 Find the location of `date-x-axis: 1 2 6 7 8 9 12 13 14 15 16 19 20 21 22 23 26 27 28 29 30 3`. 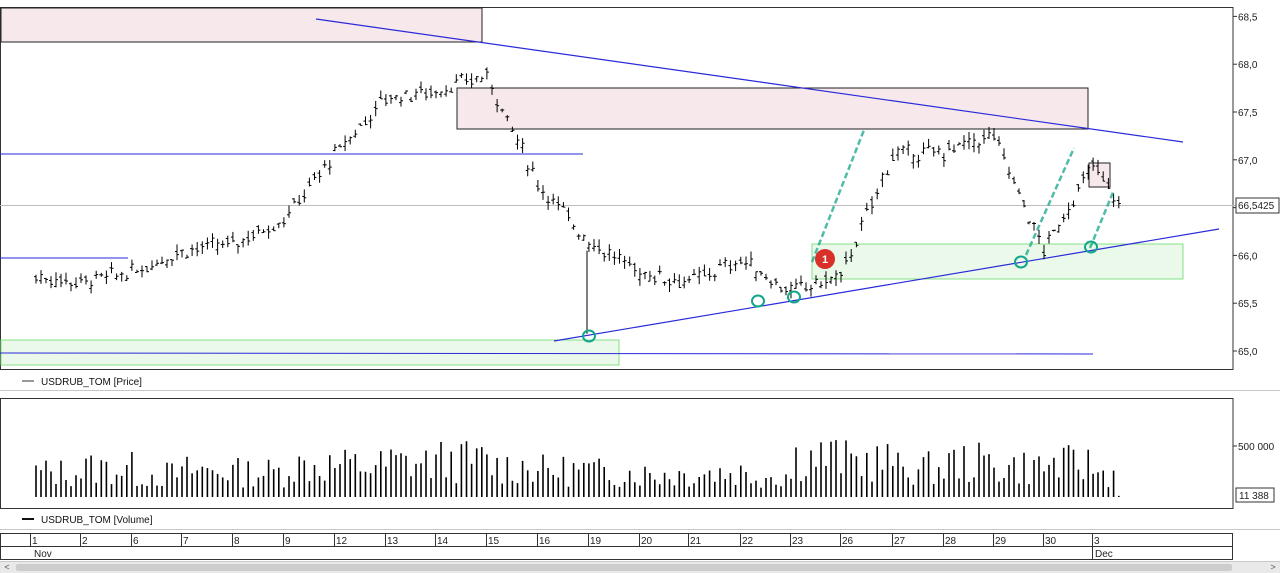

date-x-axis: 1 2 6 7 8 9 12 13 14 15 16 19 20 21 22 23 26 27 28 29 30 3 is located at coordinates (565, 540).